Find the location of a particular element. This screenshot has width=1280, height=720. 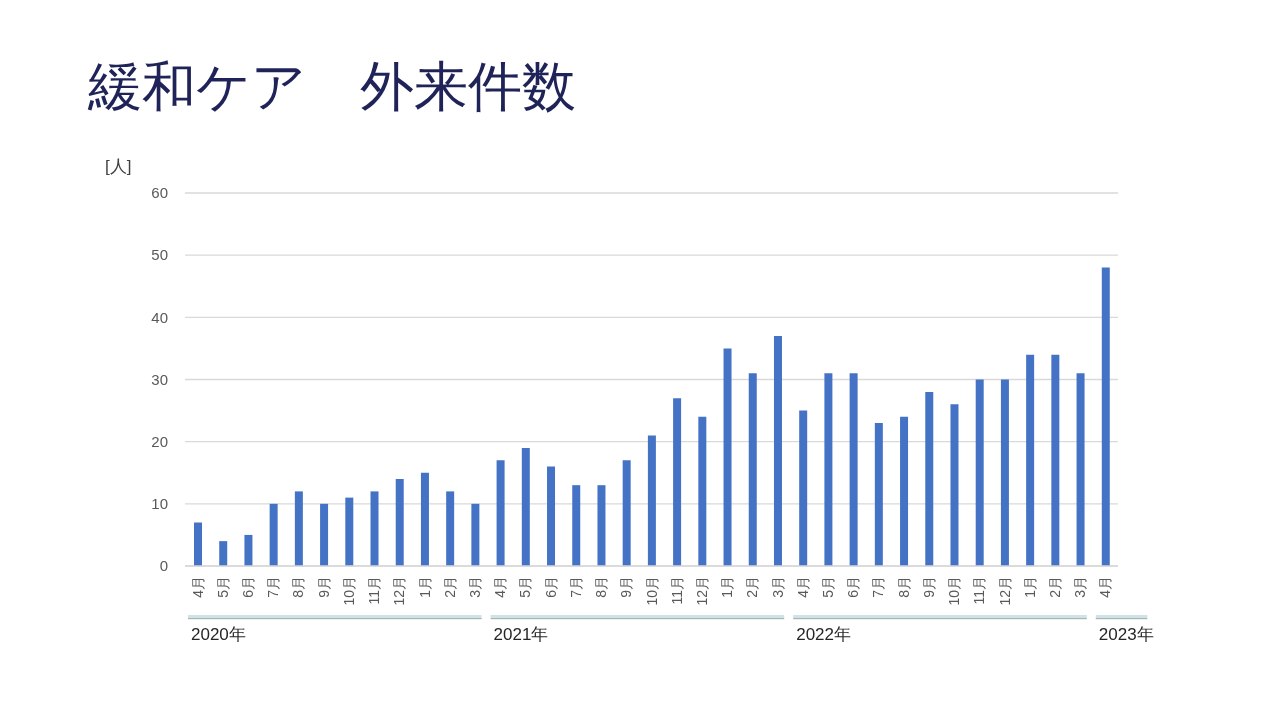

text: 2023年 is located at coordinates (1126, 634).